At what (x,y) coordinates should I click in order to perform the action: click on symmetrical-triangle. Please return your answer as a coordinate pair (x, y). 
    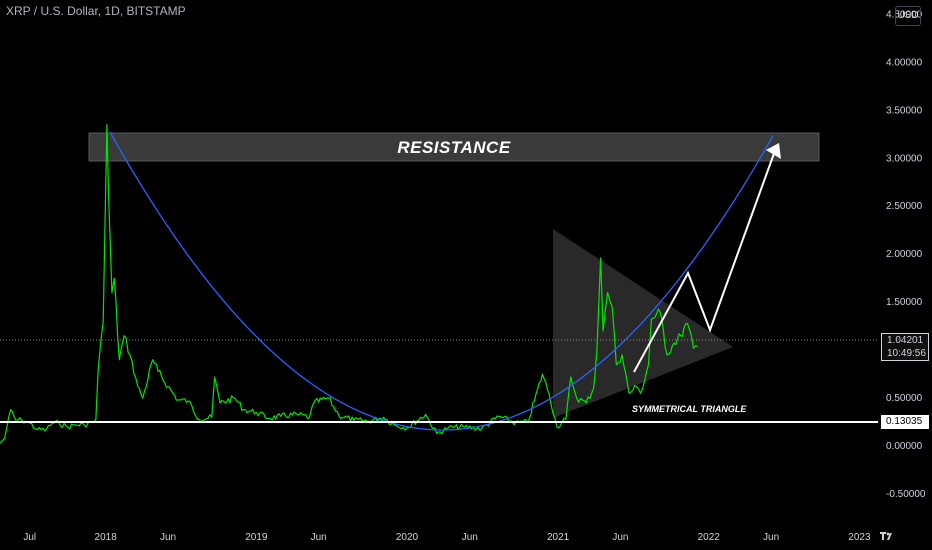
    Looking at the image, I should click on (643, 323).